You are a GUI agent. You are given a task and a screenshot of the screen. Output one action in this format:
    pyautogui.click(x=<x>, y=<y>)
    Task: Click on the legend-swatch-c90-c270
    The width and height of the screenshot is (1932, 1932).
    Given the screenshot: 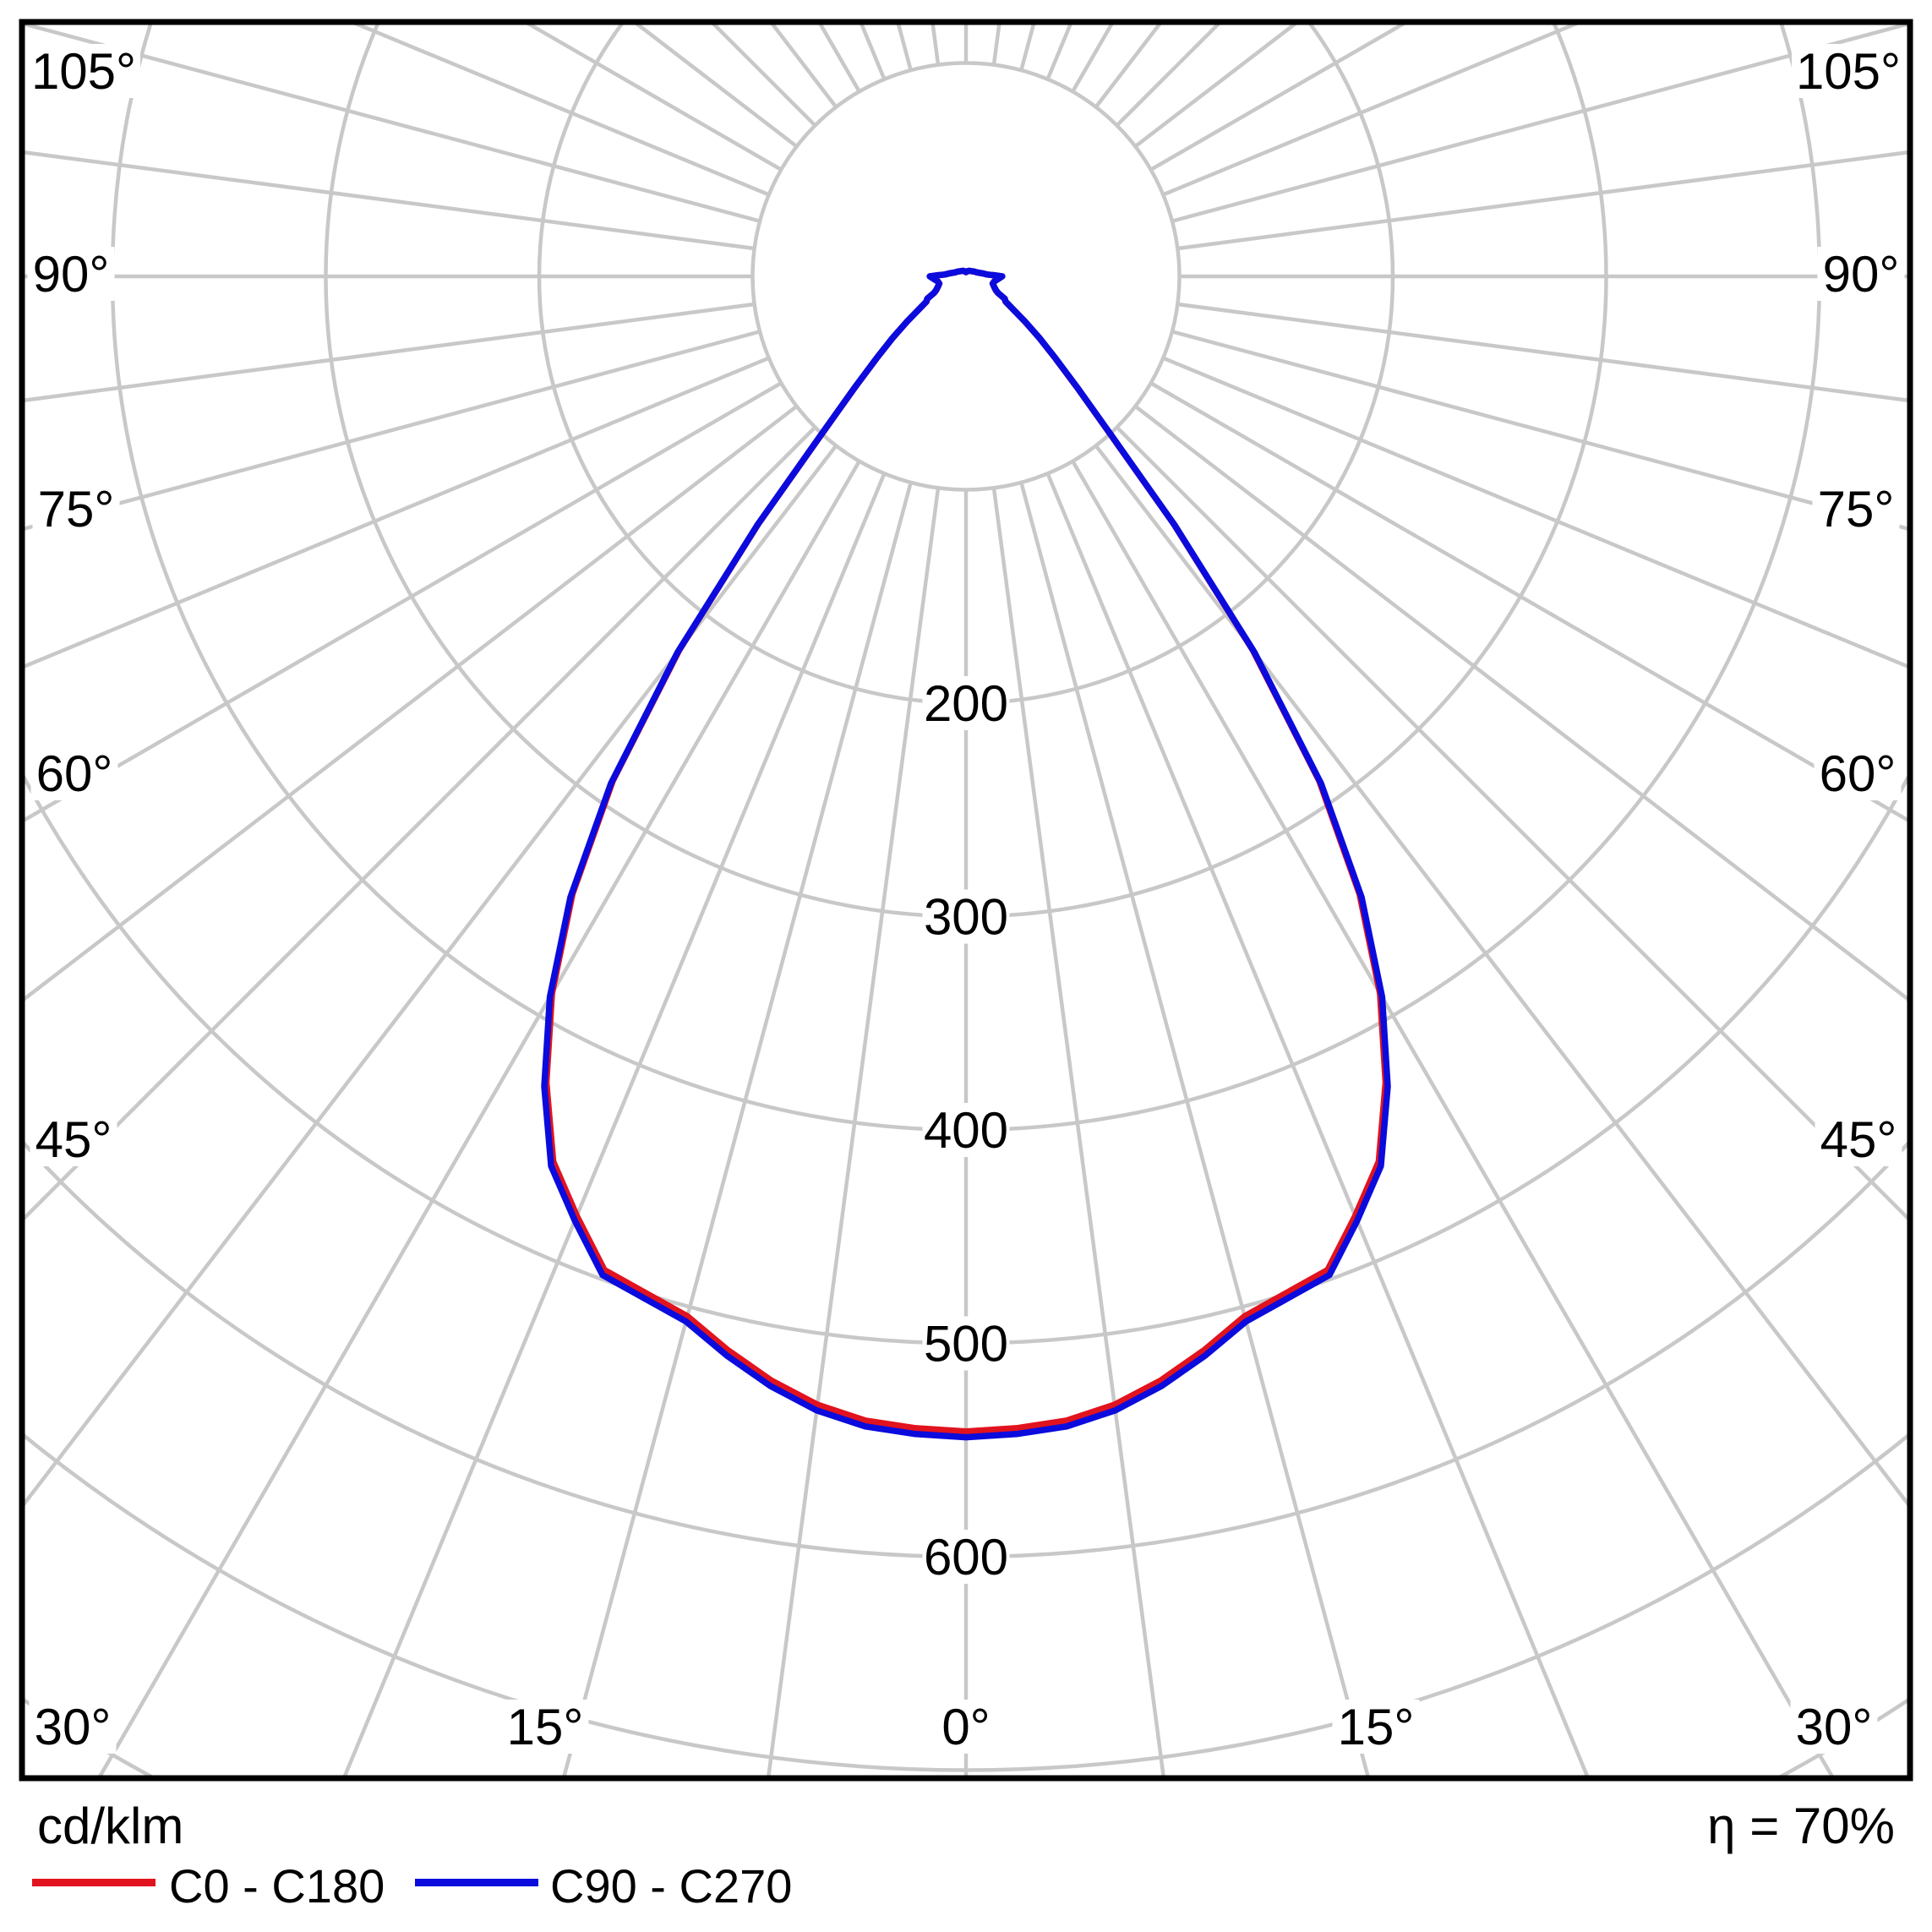 What is the action you would take?
    pyautogui.click(x=476, y=1882)
    